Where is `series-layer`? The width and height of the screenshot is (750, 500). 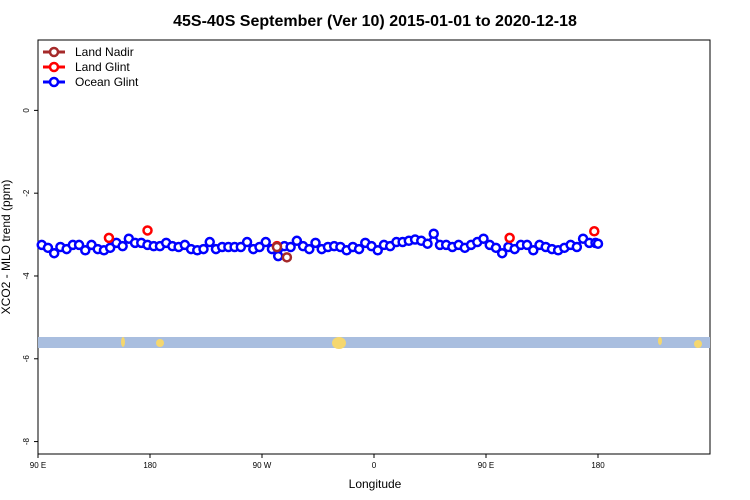
series-layer is located at coordinates (320, 244).